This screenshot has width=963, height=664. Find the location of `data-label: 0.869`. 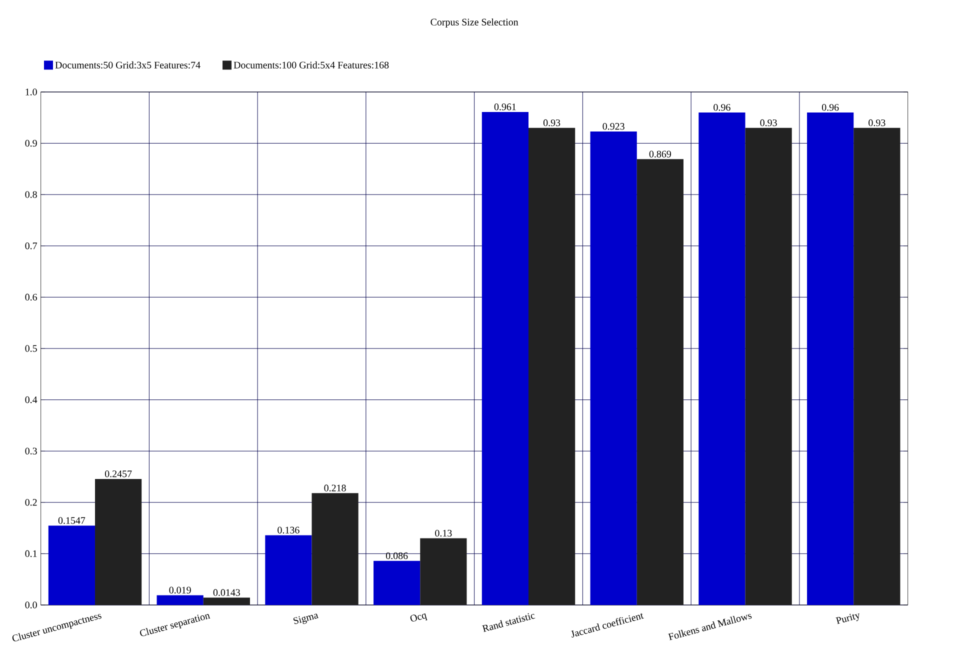

data-label: 0.869 is located at coordinates (660, 154).